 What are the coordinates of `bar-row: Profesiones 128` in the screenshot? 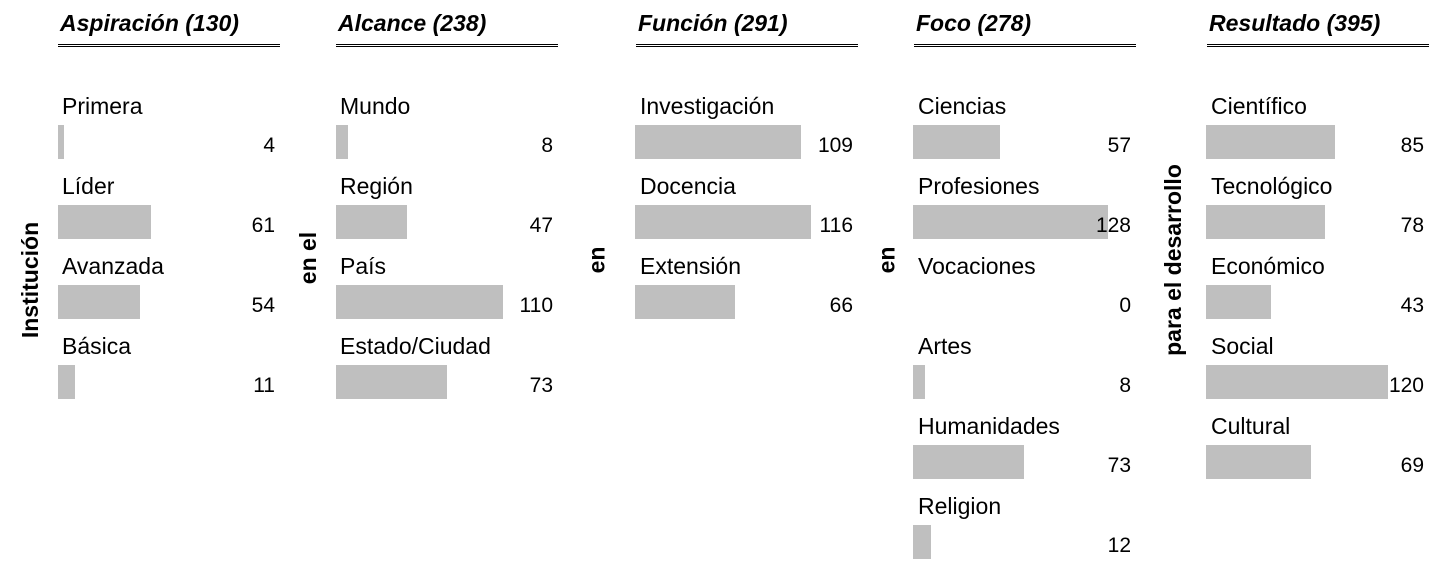 It's located at (1023, 209).